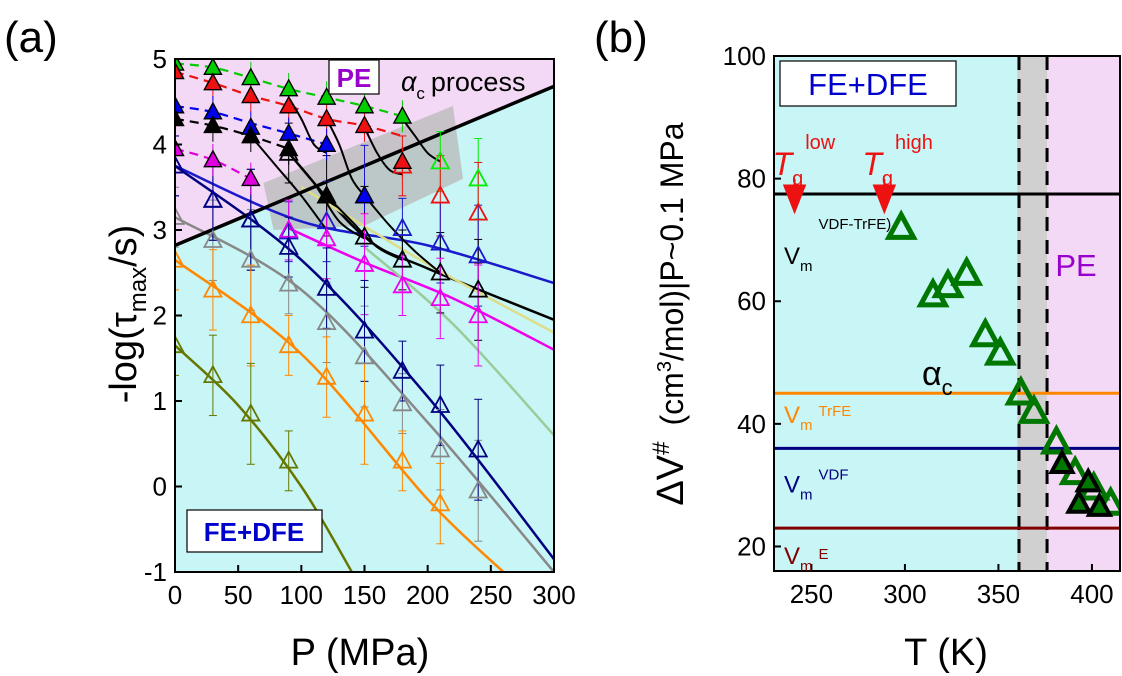 The height and width of the screenshot is (676, 1122). I want to click on x-tick-label: 400, so click(1091, 594).